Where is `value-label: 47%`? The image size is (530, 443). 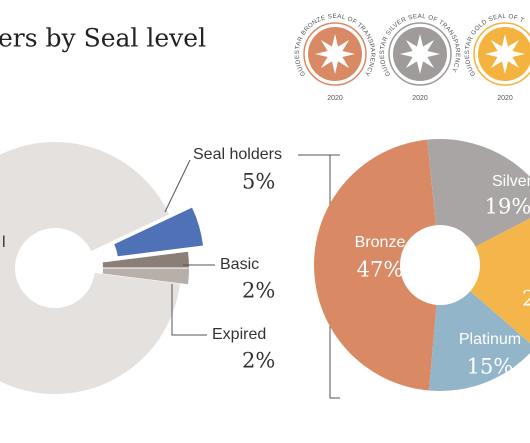
value-label: 47% is located at coordinates (380, 270).